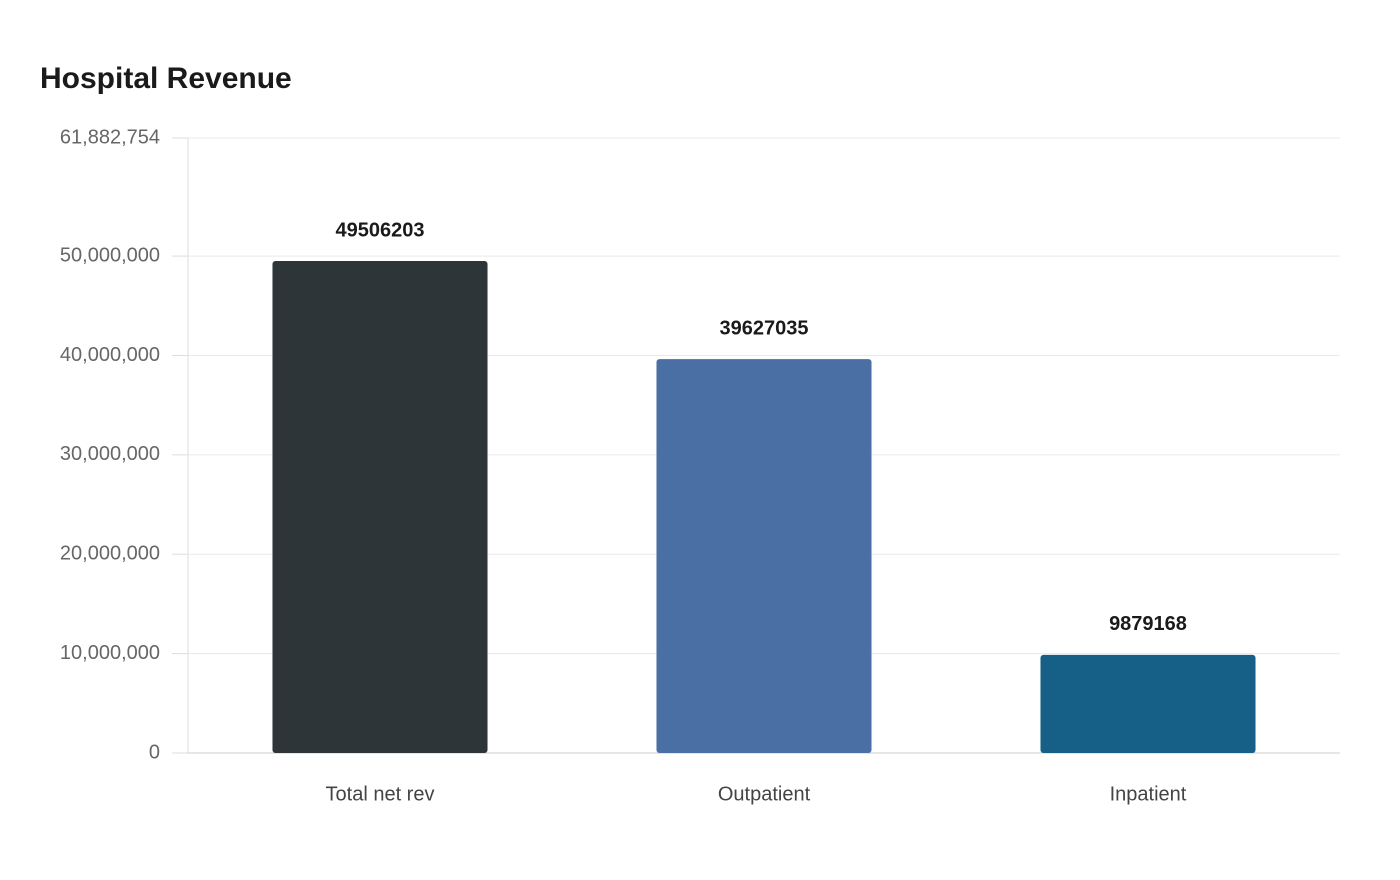  What do you see at coordinates (380, 794) in the screenshot?
I see `x-tick-label: Total net rev` at bounding box center [380, 794].